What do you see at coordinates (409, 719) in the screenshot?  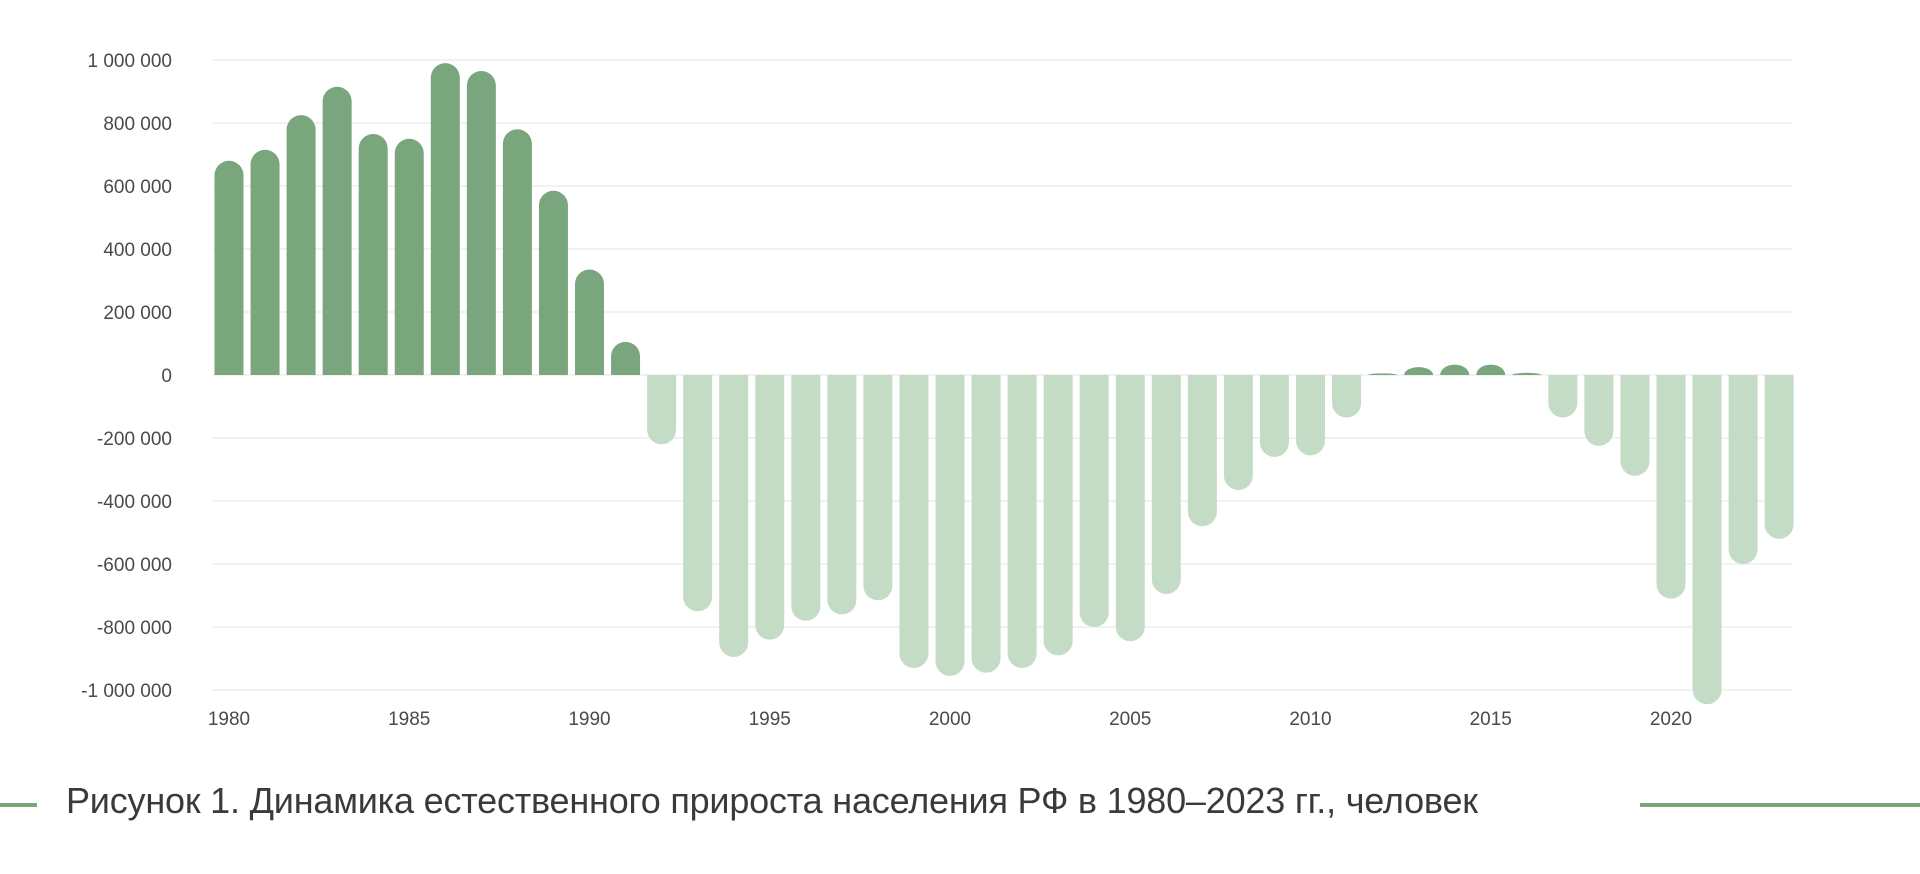 I see `x-tick-label: 1985` at bounding box center [409, 719].